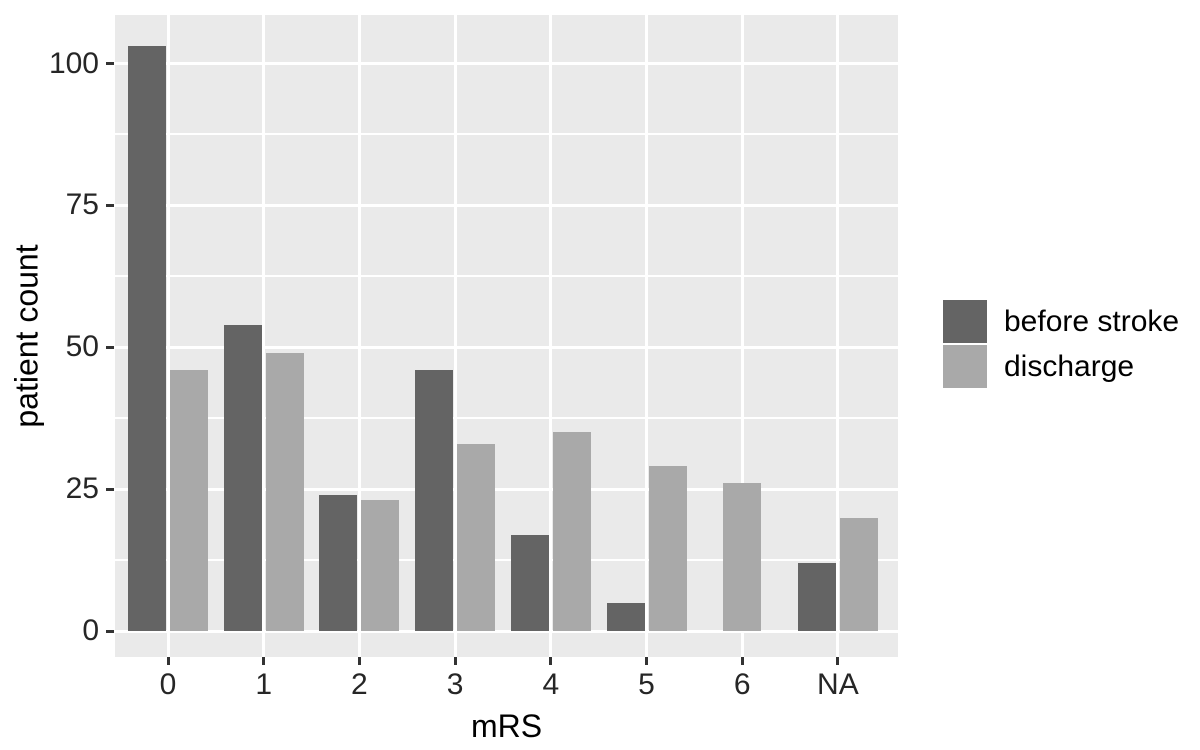 The image size is (1200, 750). I want to click on bar-discharge-mrs-NA, so click(858, 574).